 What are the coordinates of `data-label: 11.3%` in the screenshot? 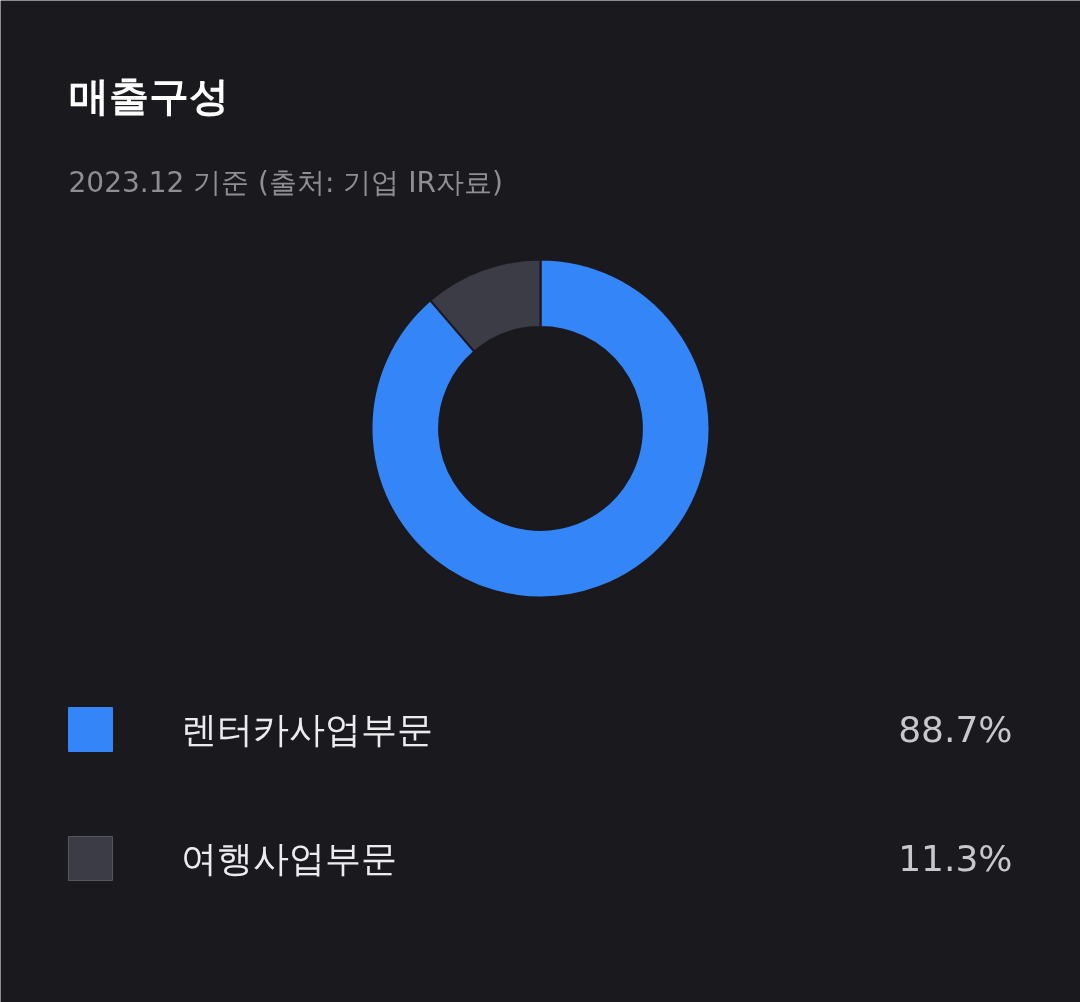 It's located at (955, 858).